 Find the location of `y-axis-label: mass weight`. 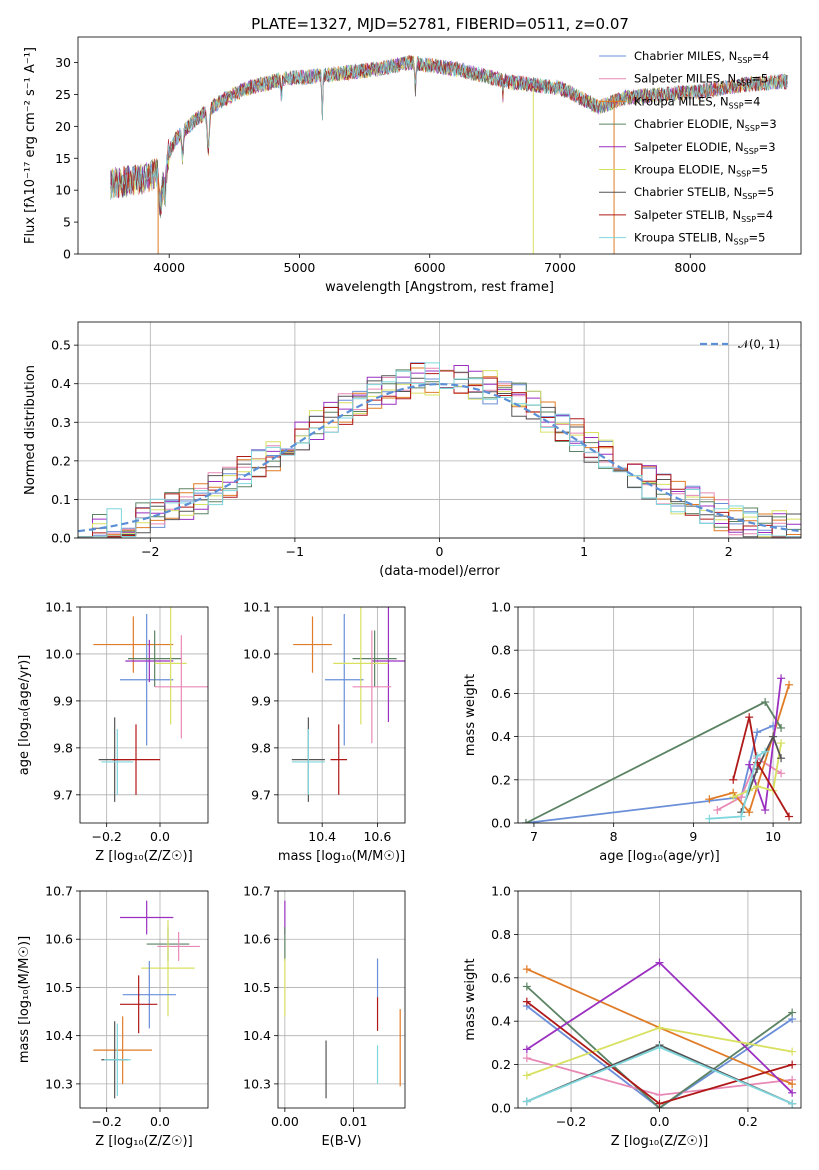

y-axis-label: mass weight is located at coordinates (470, 715).